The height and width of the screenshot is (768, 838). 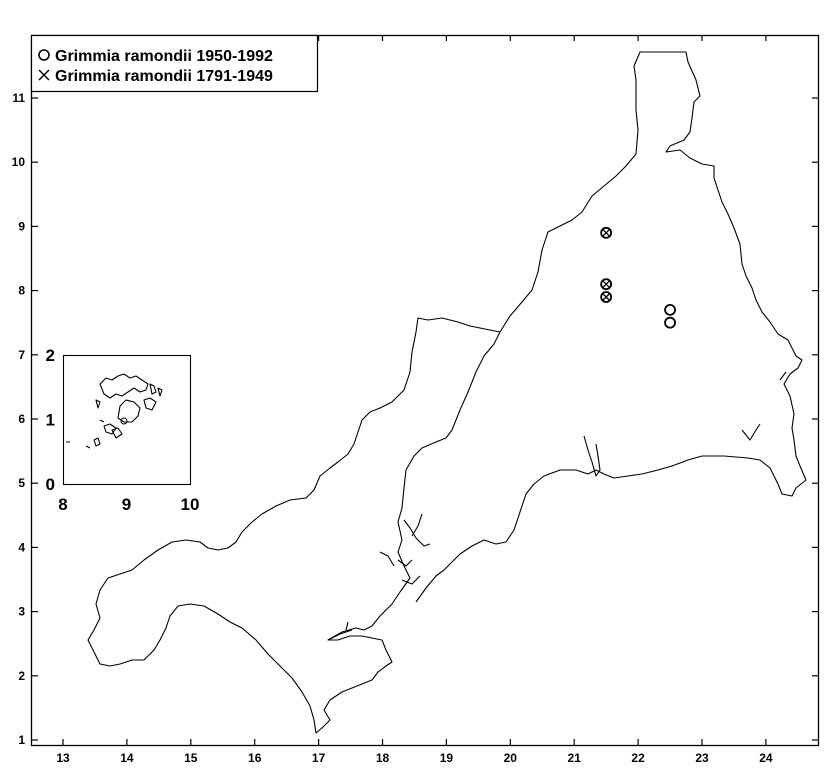 I want to click on y-tick-label: 1, so click(x=21, y=740).